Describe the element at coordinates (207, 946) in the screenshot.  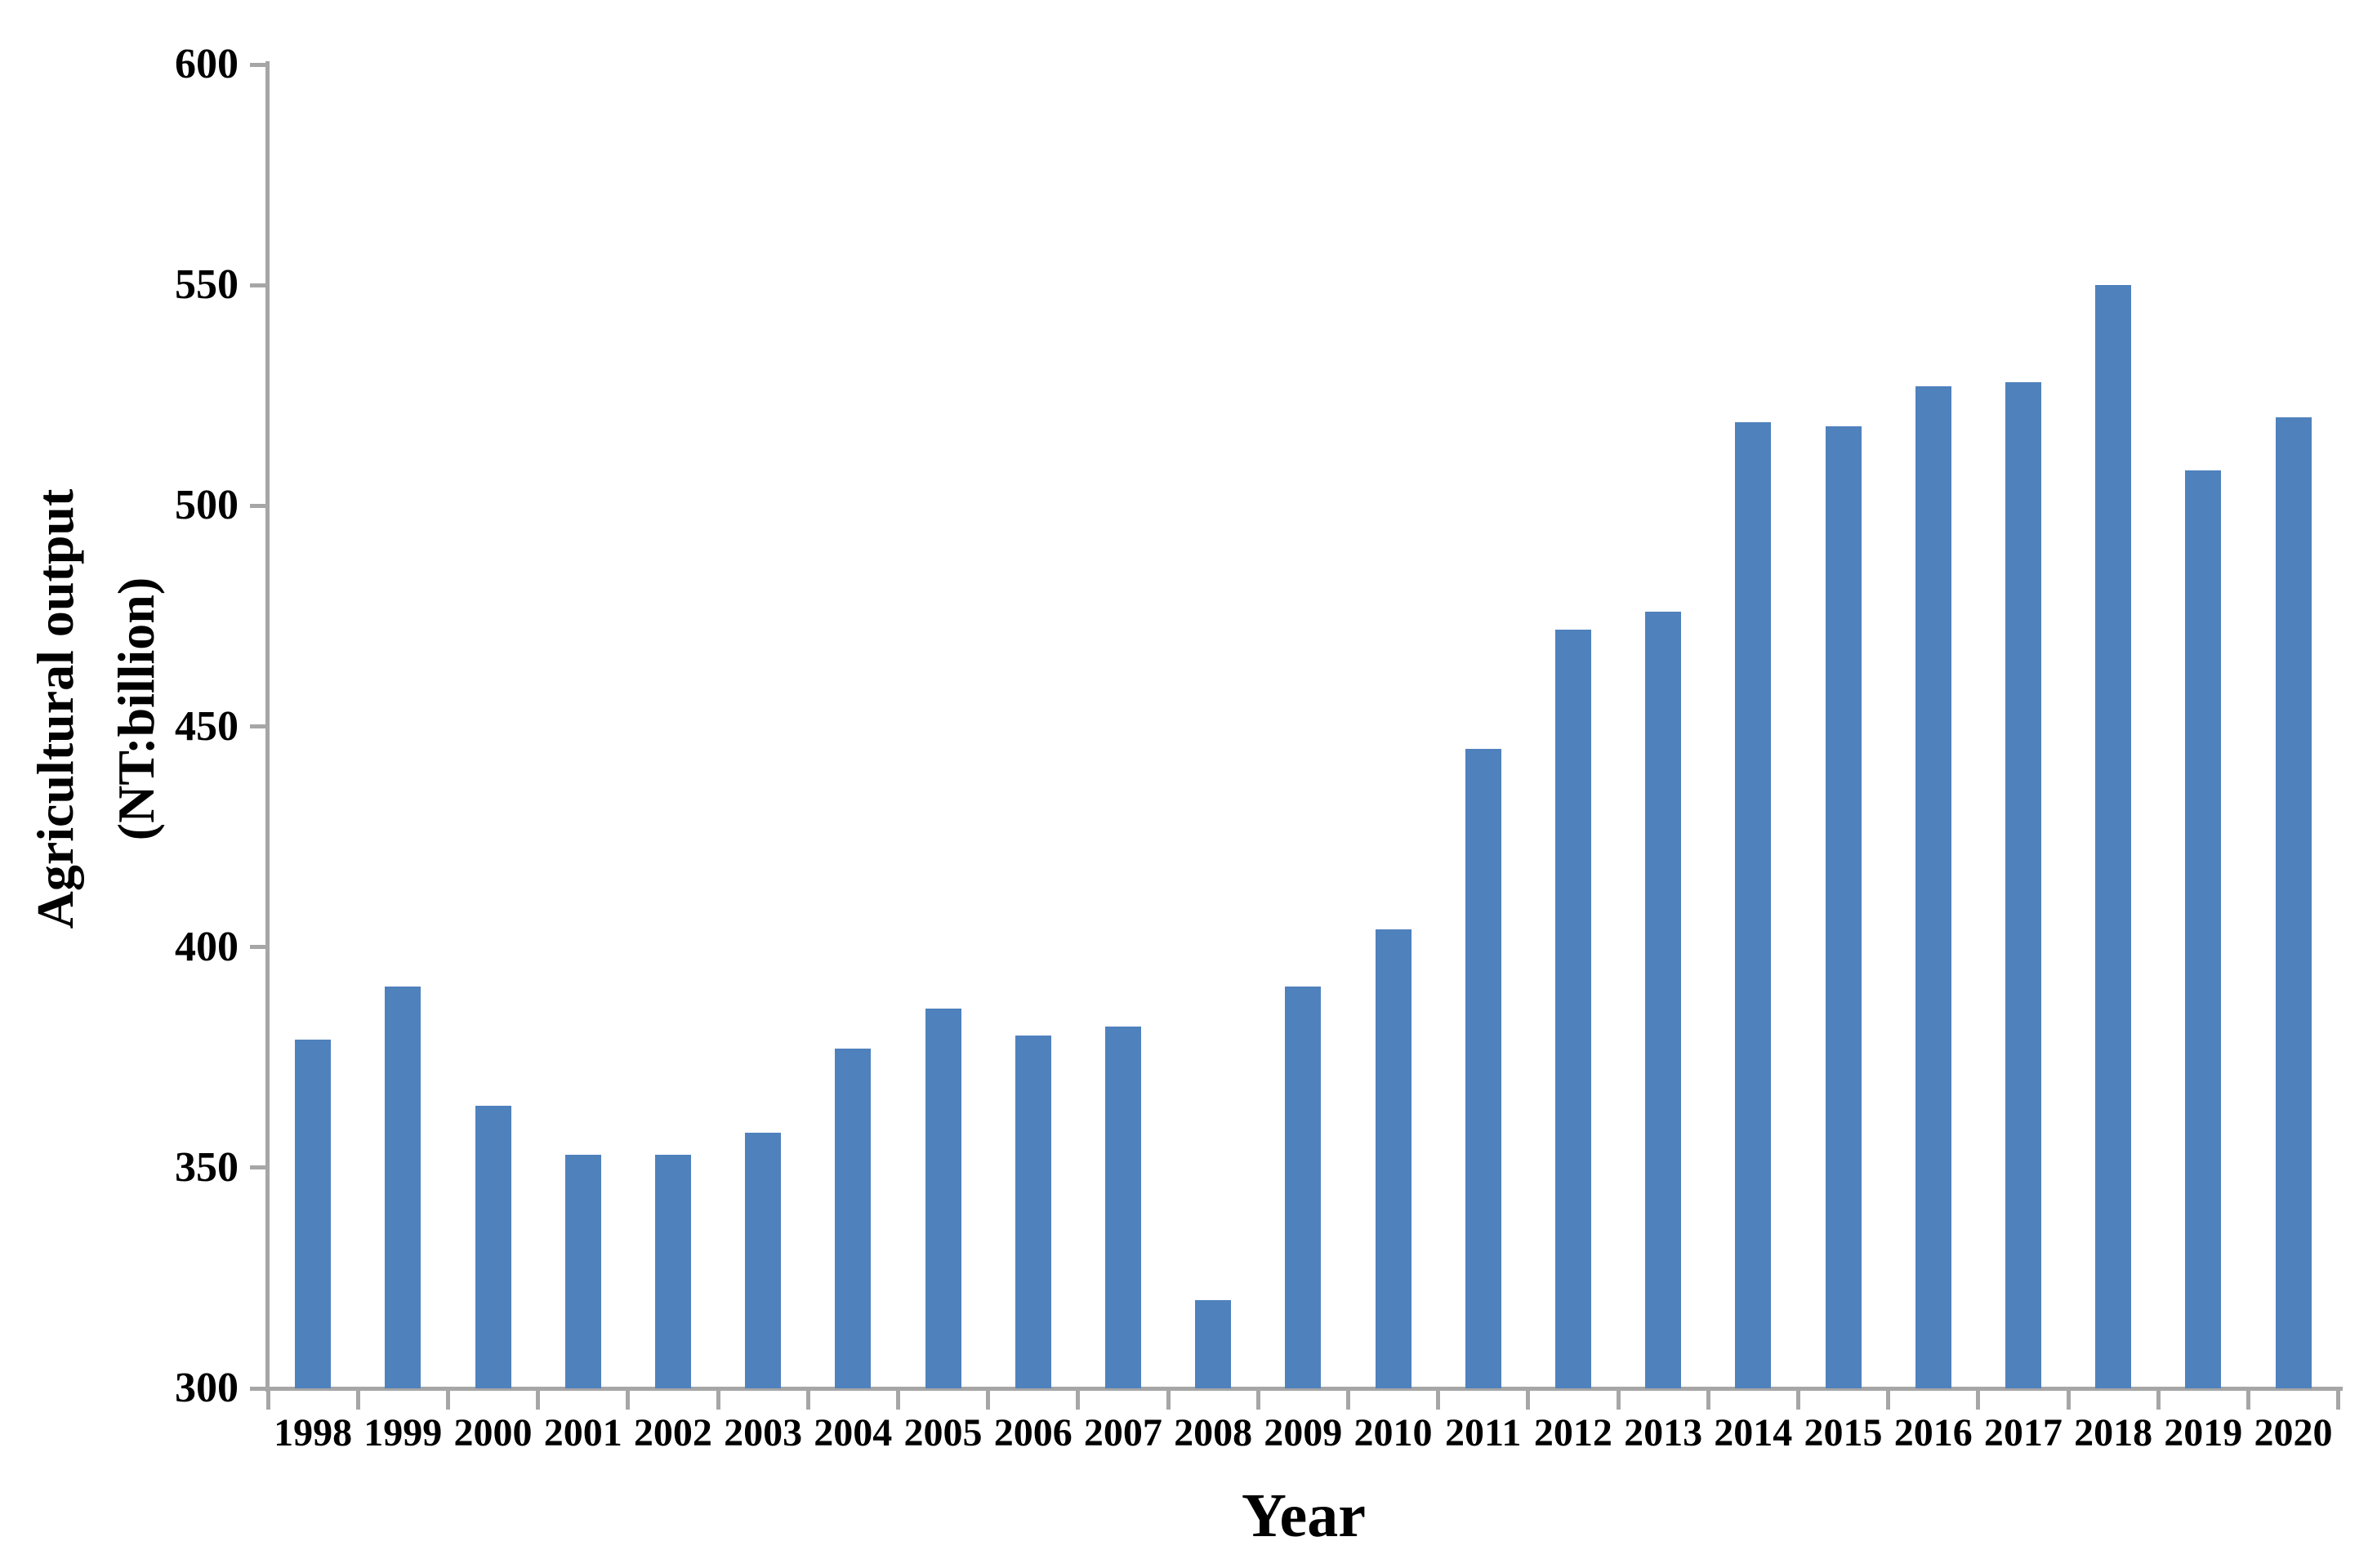
I see `y-tick-label: 400` at that location.